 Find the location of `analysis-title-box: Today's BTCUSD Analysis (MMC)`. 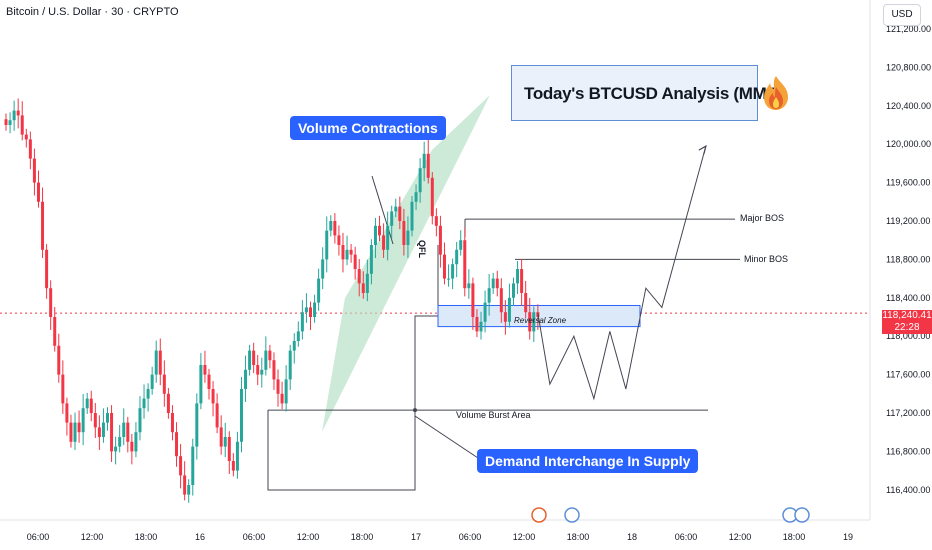

analysis-title-box: Today's BTCUSD Analysis (MMC) is located at coordinates (647, 93).